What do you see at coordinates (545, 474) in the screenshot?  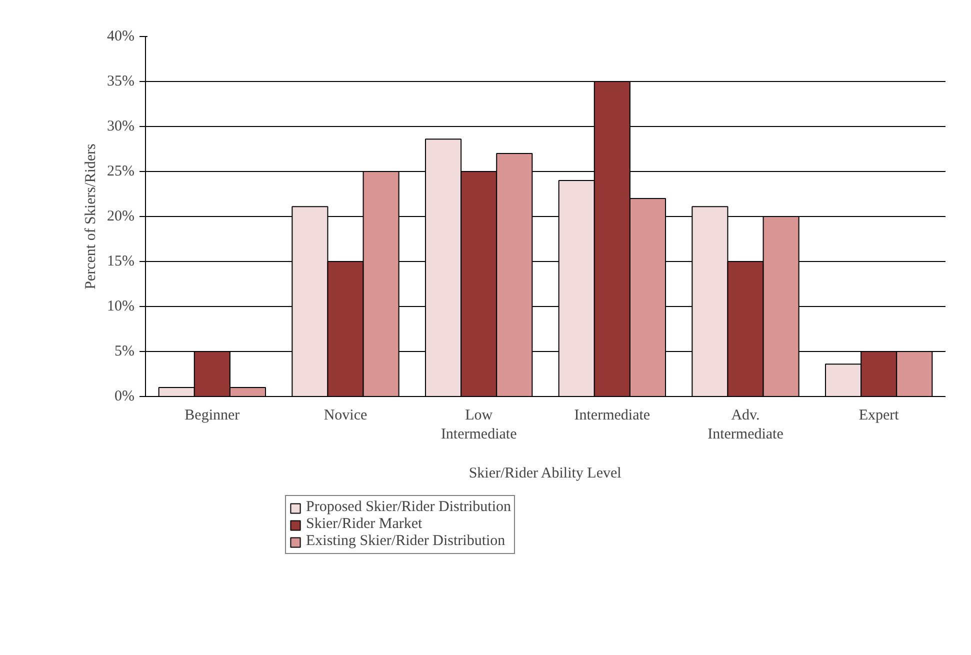 I see `x-axis-title: Skier/Rider Ability Level` at bounding box center [545, 474].